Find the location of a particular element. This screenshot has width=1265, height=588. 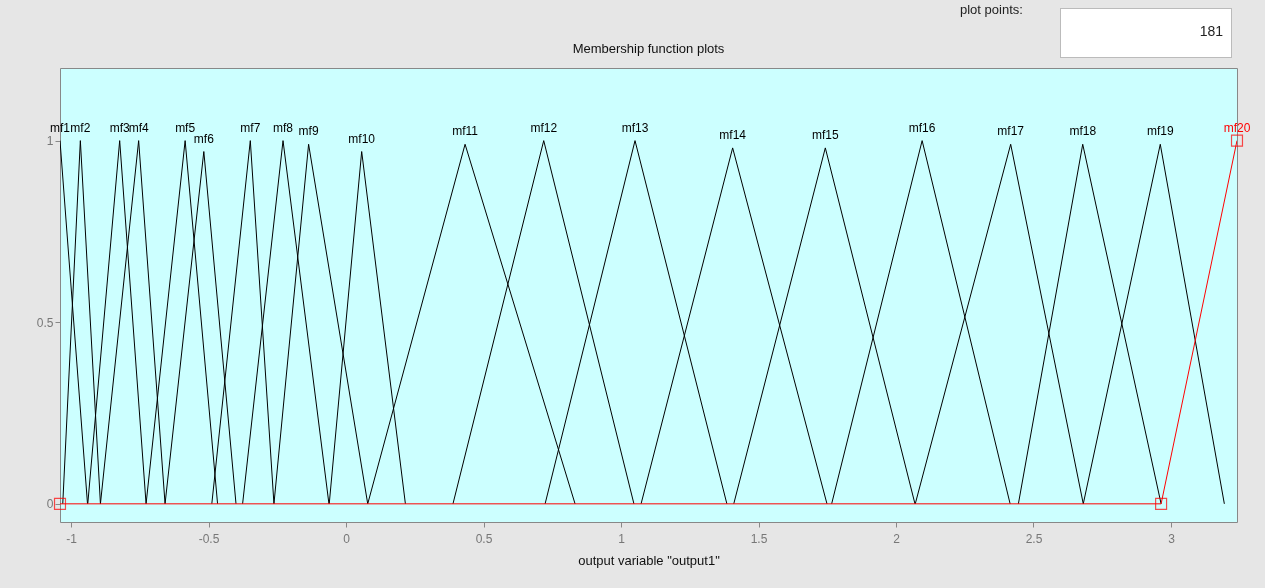

series-label: mf20 is located at coordinates (1237, 127).